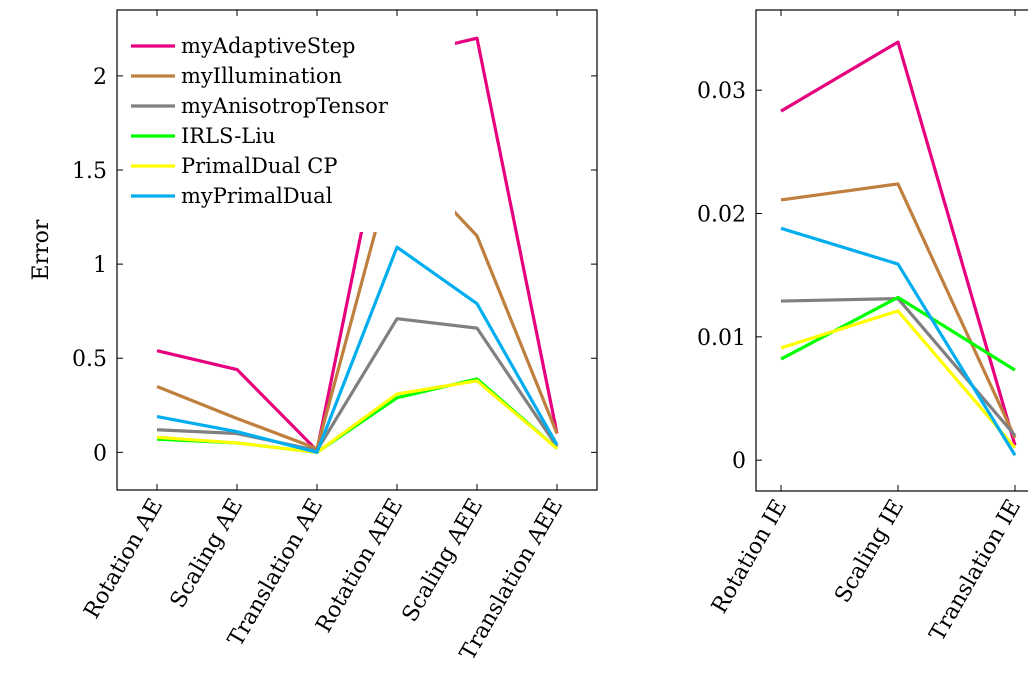  What do you see at coordinates (721, 338) in the screenshot?
I see `y-tick-label: 0.01` at bounding box center [721, 338].